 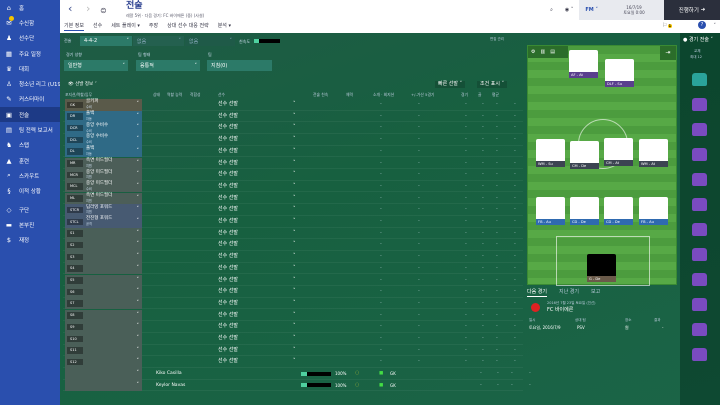 I want to click on position-select: MCR 중앙 미드필더 지원 ˅, so click(x=103, y=175).